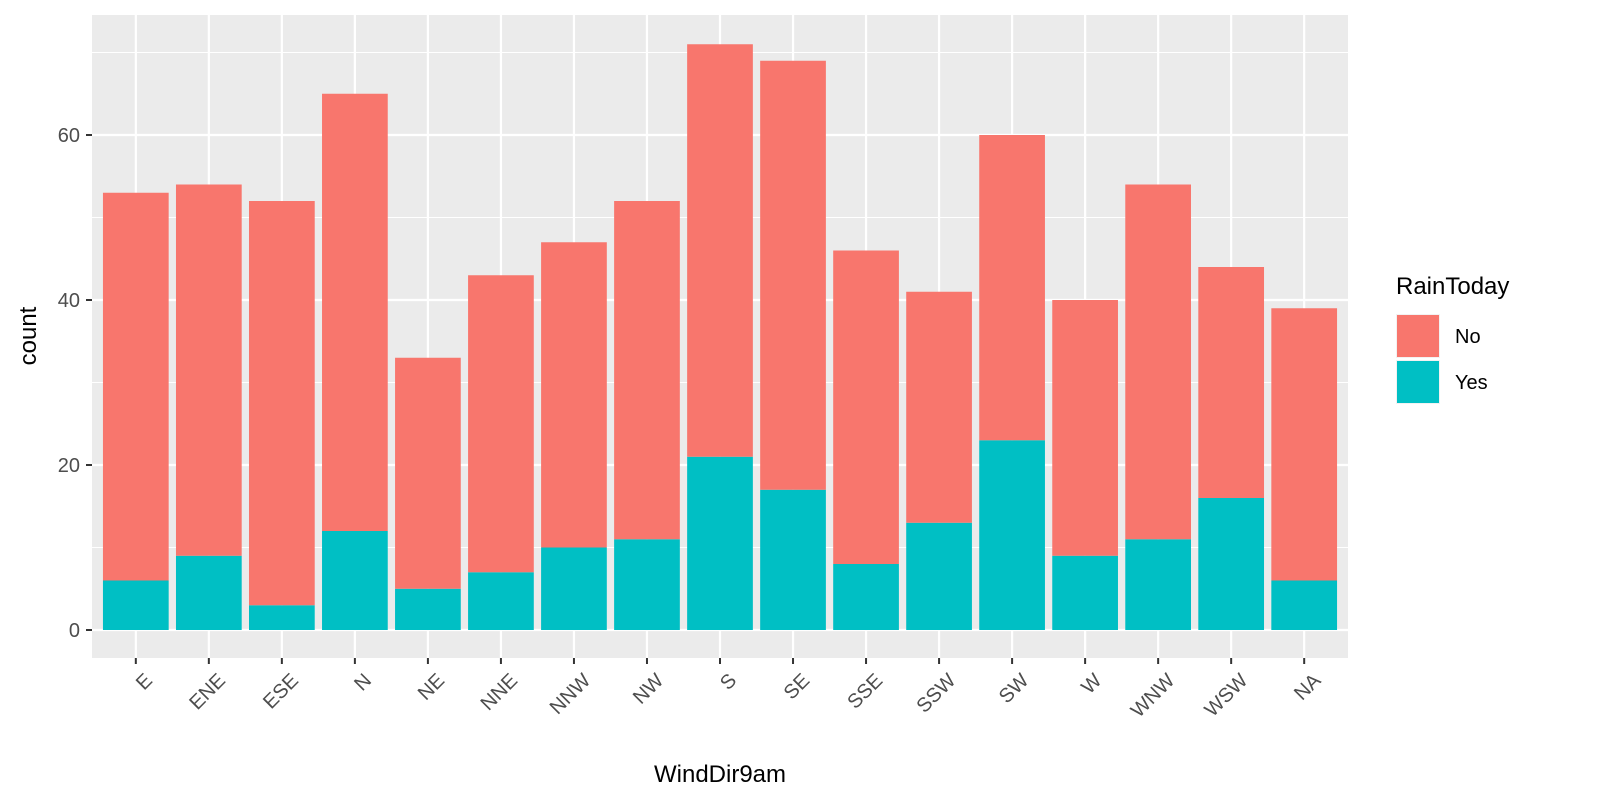  What do you see at coordinates (1153, 696) in the screenshot?
I see `x-tick-label: WNW` at bounding box center [1153, 696].